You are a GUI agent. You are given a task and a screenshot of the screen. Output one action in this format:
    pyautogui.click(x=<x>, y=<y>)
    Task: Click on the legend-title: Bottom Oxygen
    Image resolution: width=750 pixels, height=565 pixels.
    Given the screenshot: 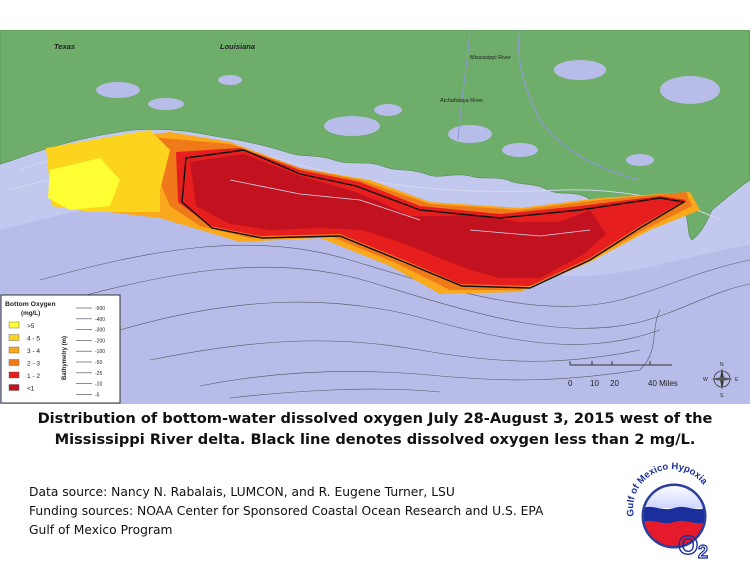 What is the action you would take?
    pyautogui.click(x=30, y=304)
    